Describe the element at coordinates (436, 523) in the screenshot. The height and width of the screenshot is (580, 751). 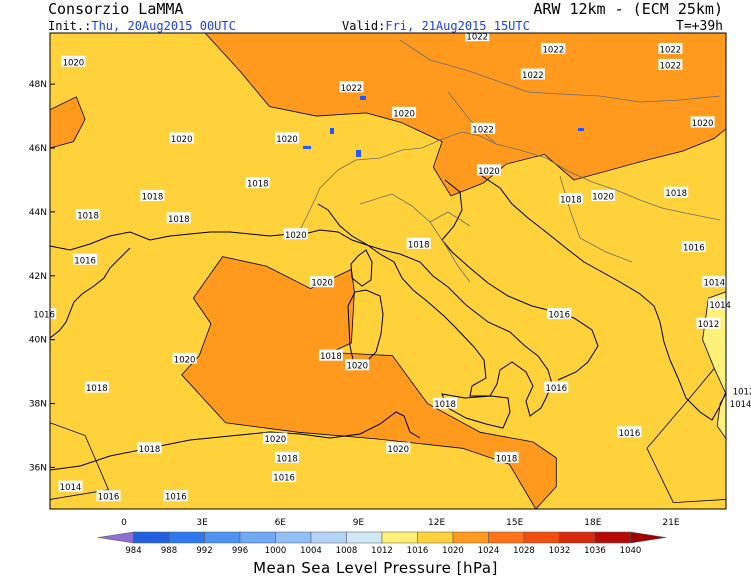
I see `lon-label: 12E` at that location.